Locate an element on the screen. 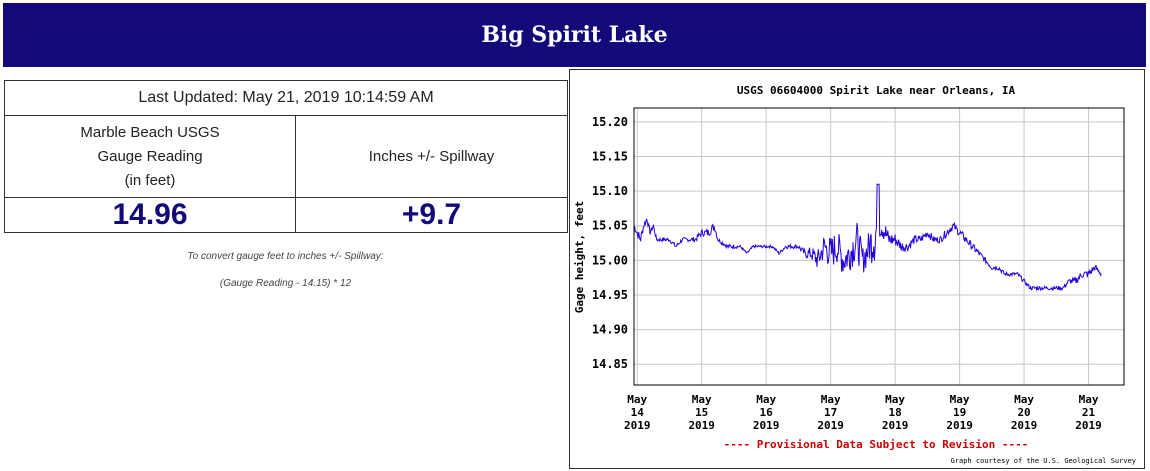 This screenshot has height=471, width=1150. y-tick-label: 14.90 is located at coordinates (610, 330).